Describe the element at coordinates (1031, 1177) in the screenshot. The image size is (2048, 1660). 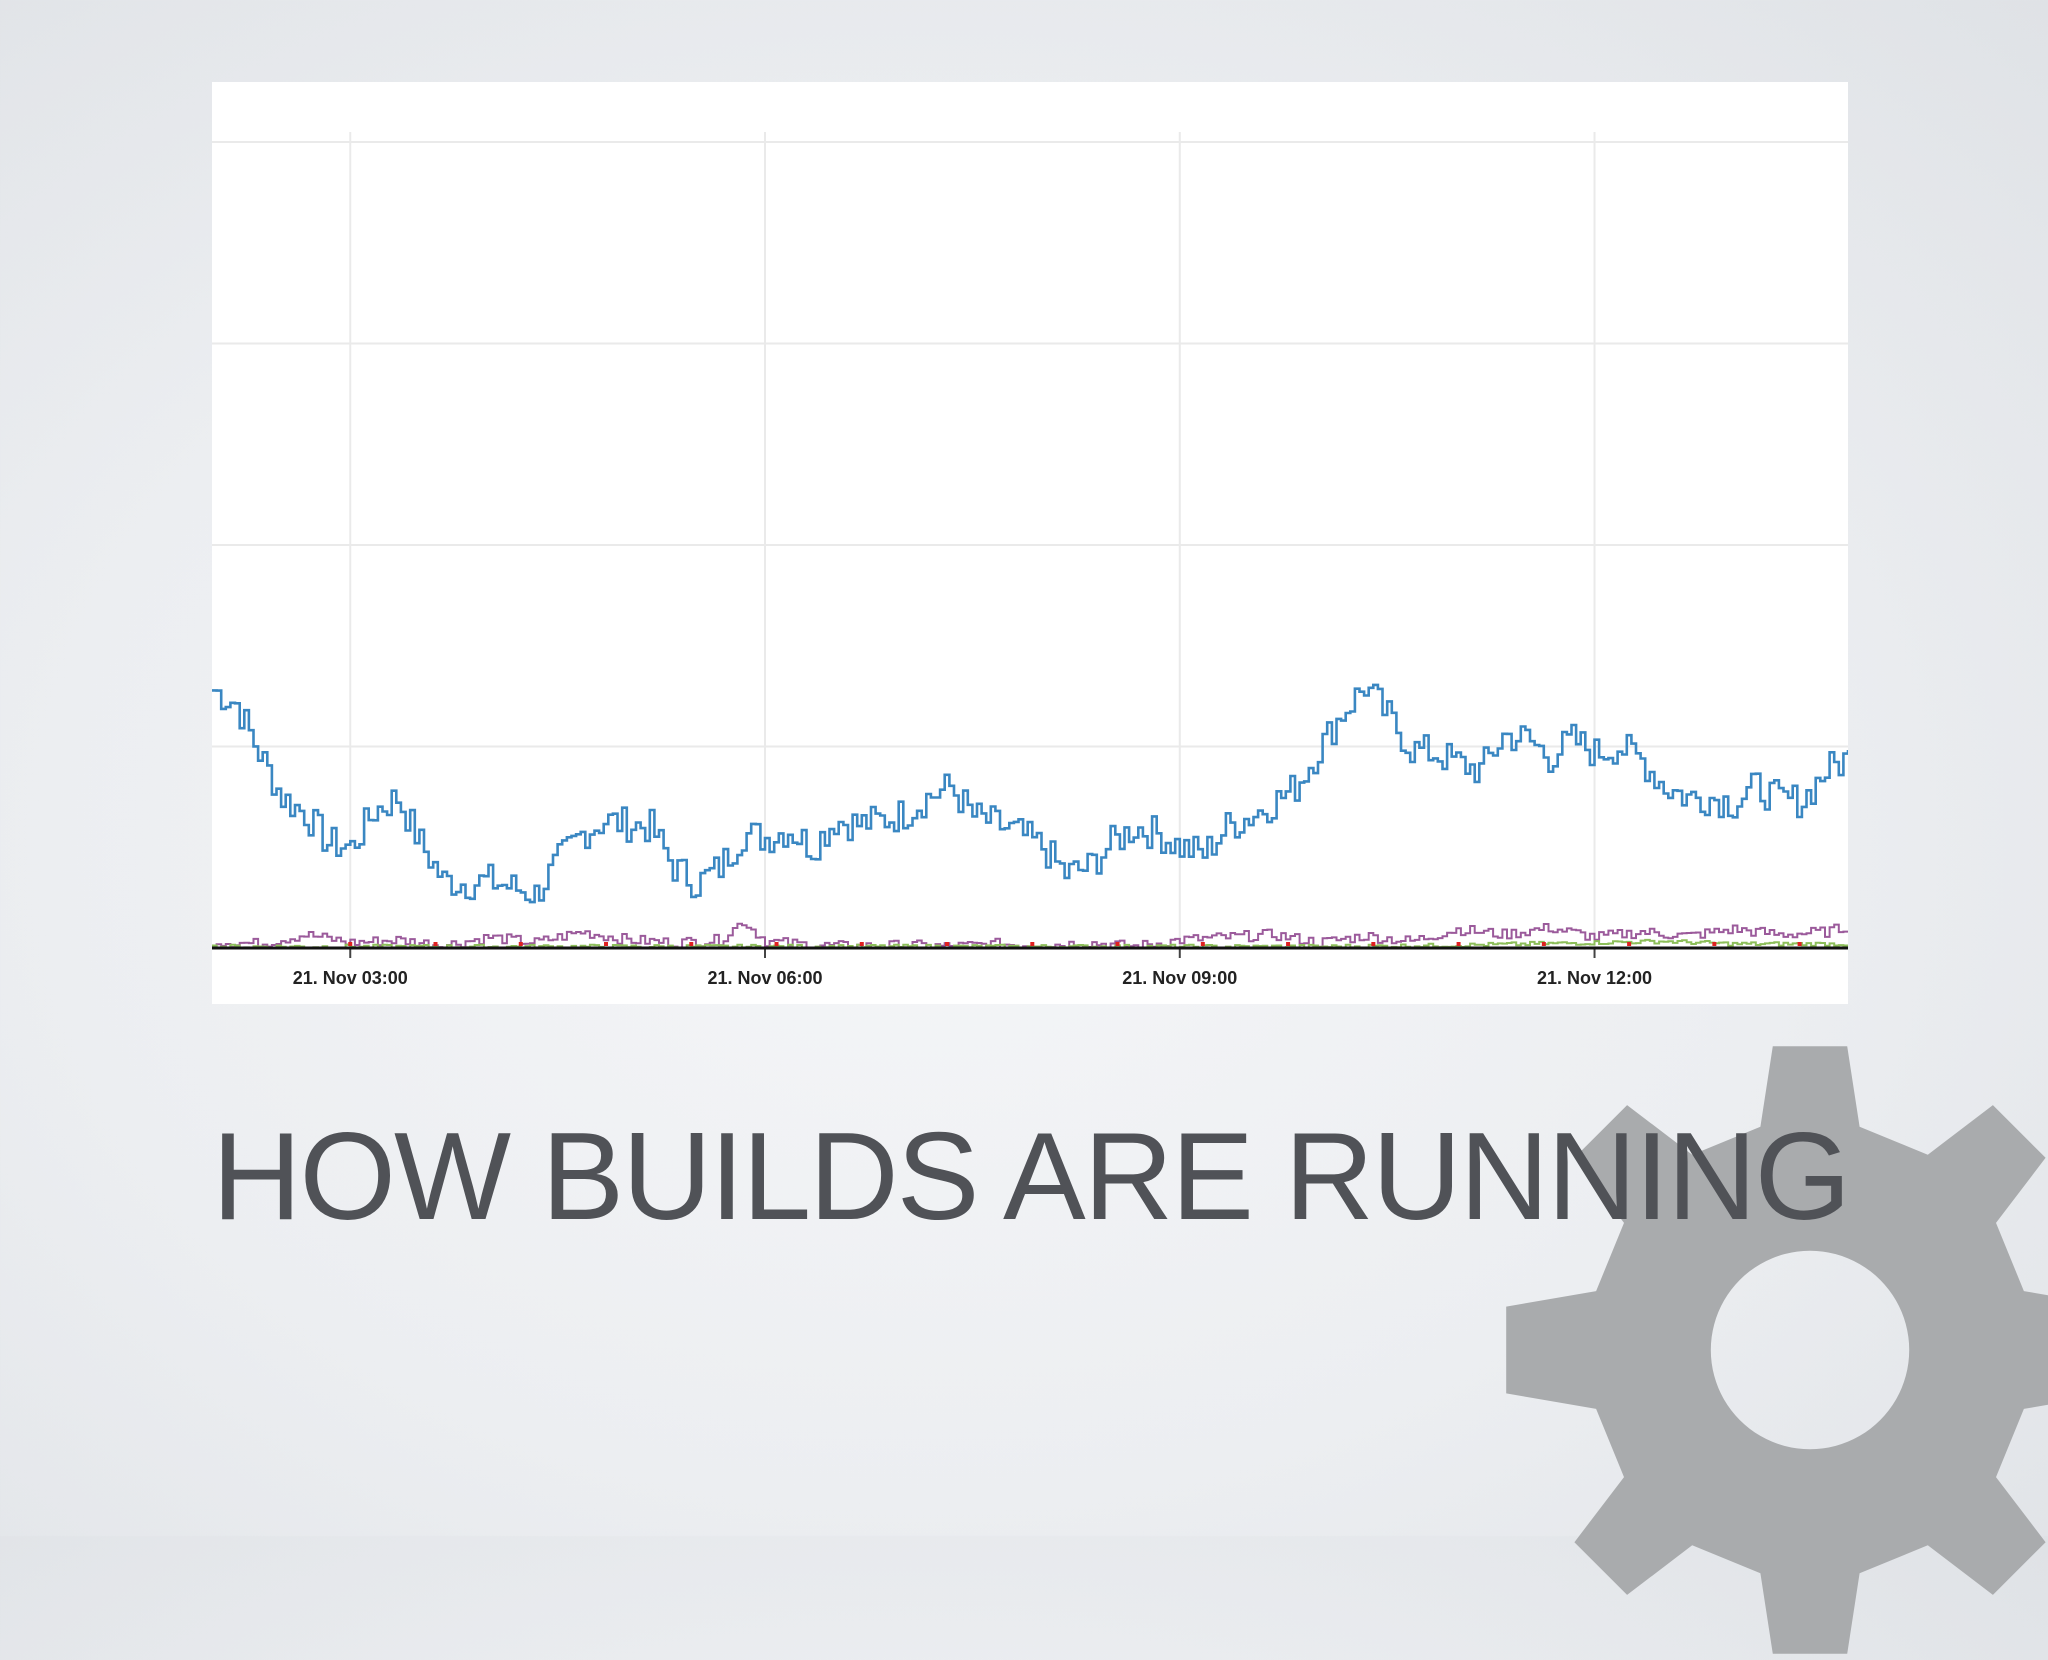
I see `slide-title: HOW BUILDS ARE RUNNING` at that location.